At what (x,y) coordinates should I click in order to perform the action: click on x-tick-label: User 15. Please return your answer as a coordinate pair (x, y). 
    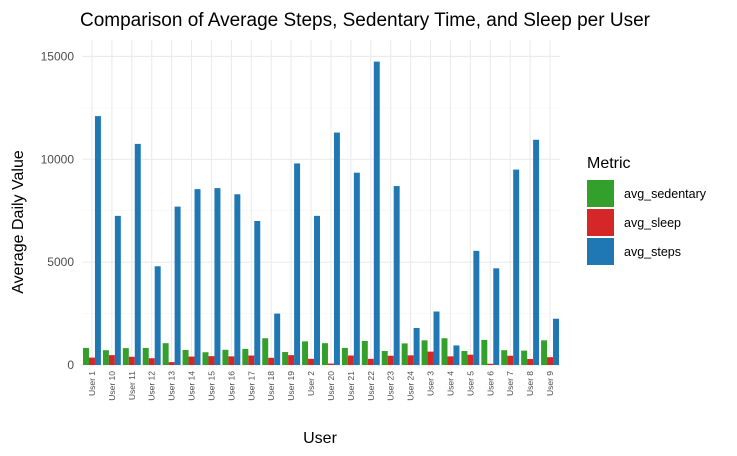
    Looking at the image, I should click on (211, 386).